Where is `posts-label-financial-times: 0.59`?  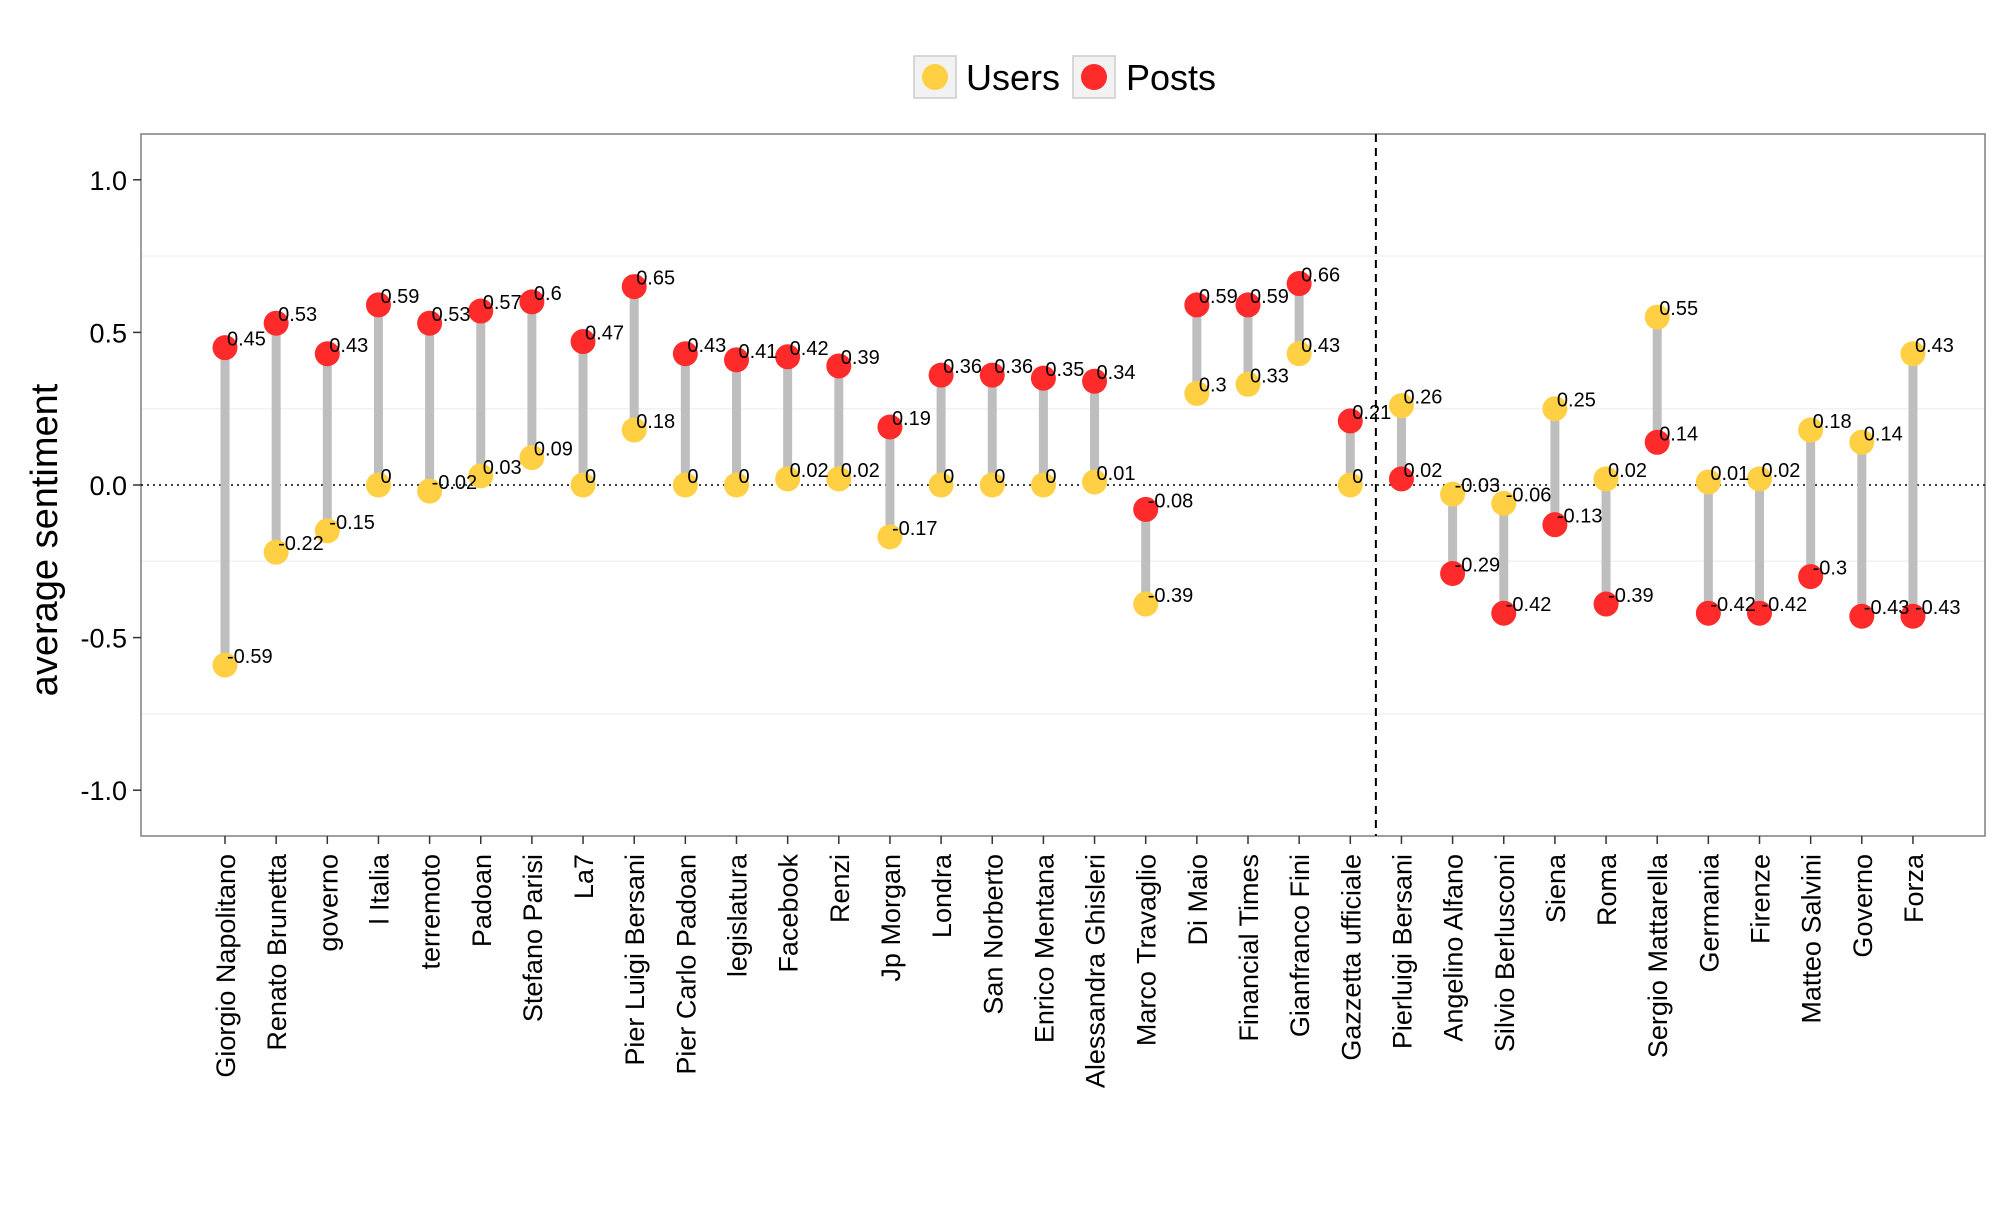 posts-label-financial-times: 0.59 is located at coordinates (1269, 297).